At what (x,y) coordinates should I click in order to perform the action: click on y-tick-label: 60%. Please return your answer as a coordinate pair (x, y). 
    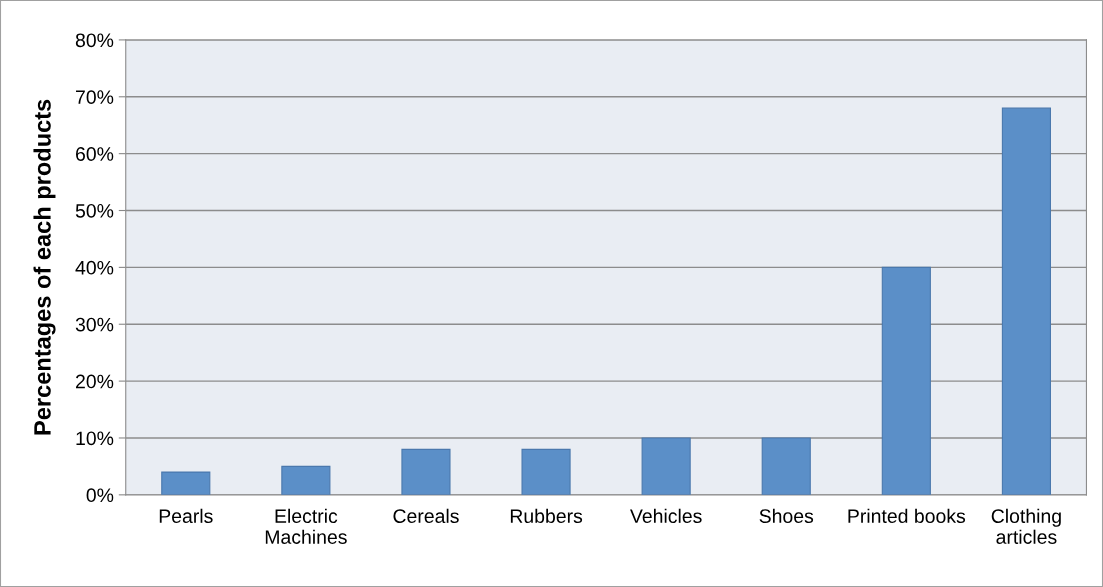
    Looking at the image, I should click on (95, 154).